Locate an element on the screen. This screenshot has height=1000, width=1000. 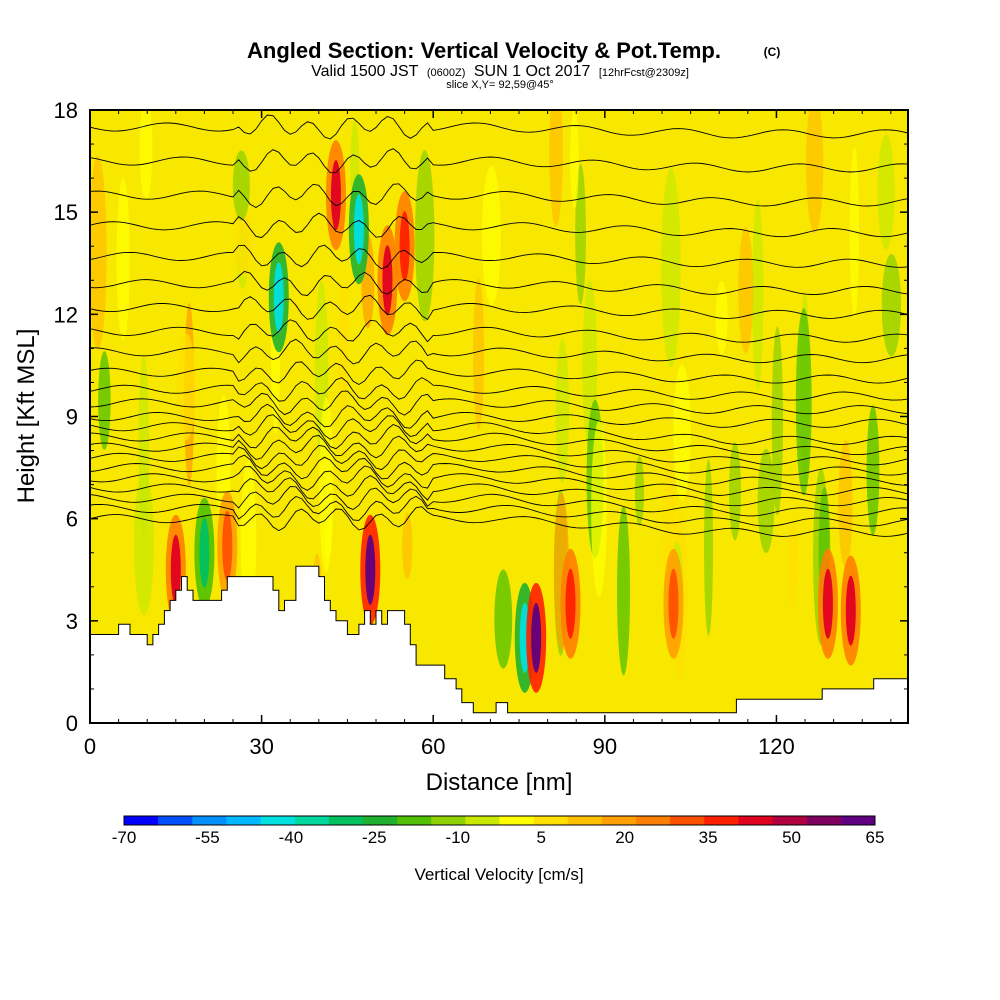
y-tick-label: 12 is located at coordinates (66, 314).